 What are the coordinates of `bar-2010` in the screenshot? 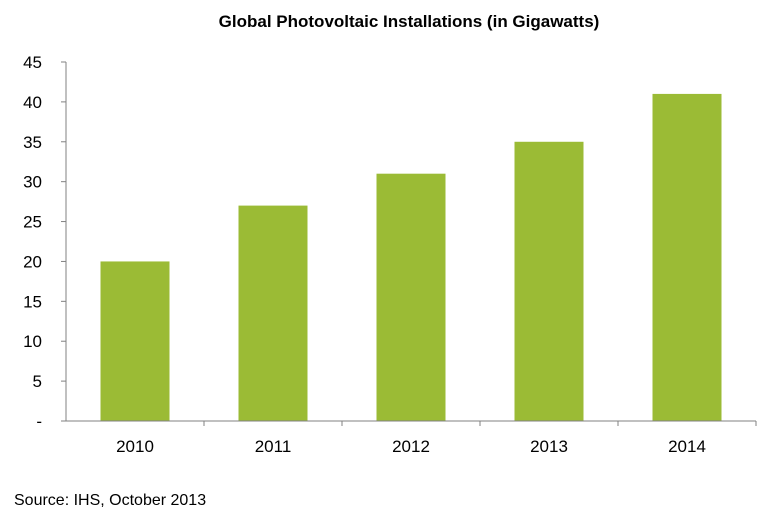 It's located at (135, 341).